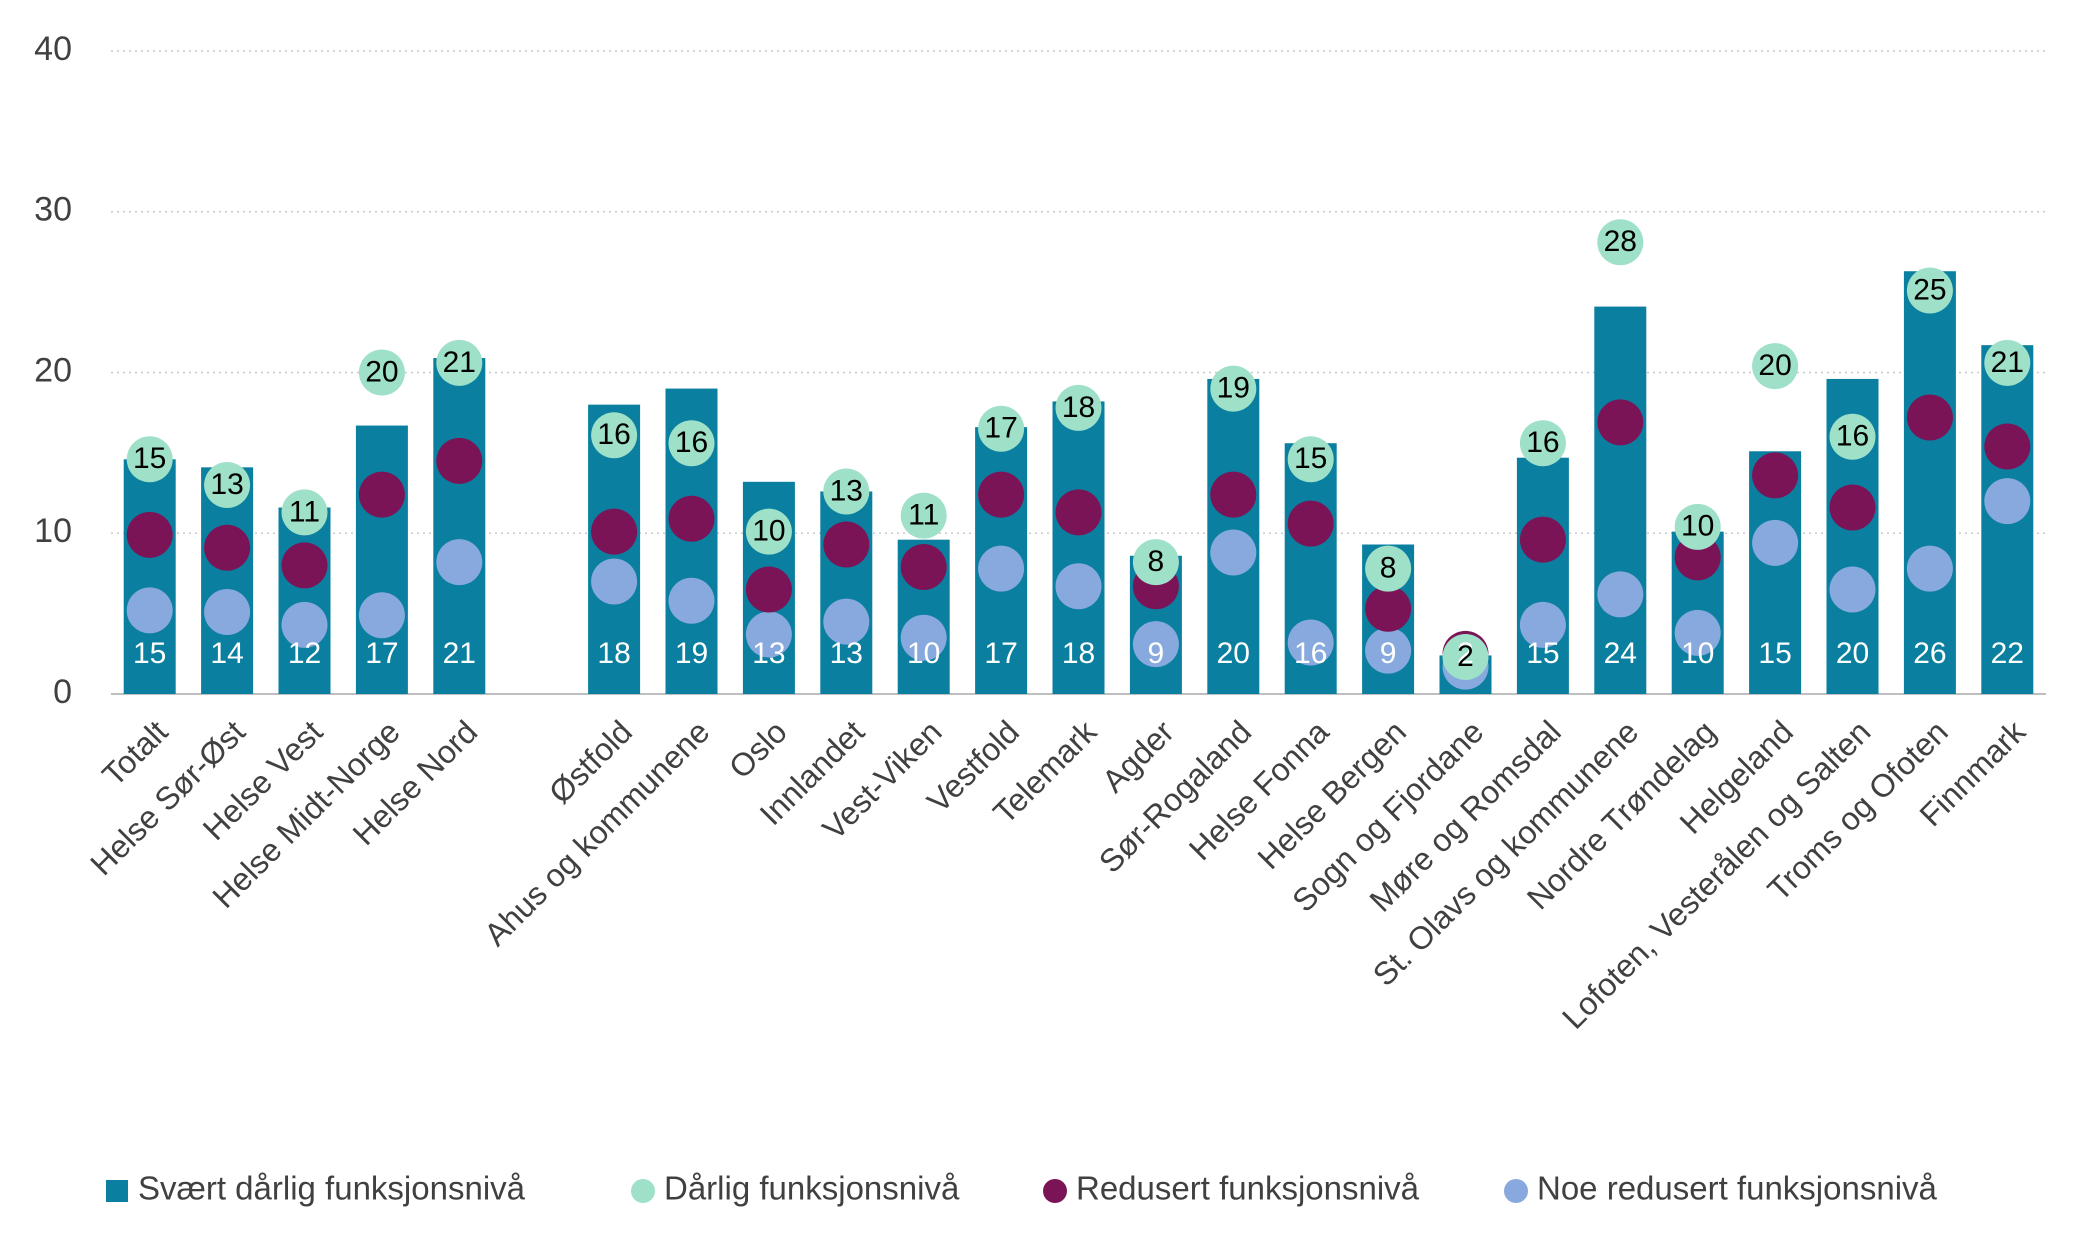 Image resolution: width=2079 pixels, height=1234 pixels. What do you see at coordinates (304, 653) in the screenshot?
I see `data-label: 12` at bounding box center [304, 653].